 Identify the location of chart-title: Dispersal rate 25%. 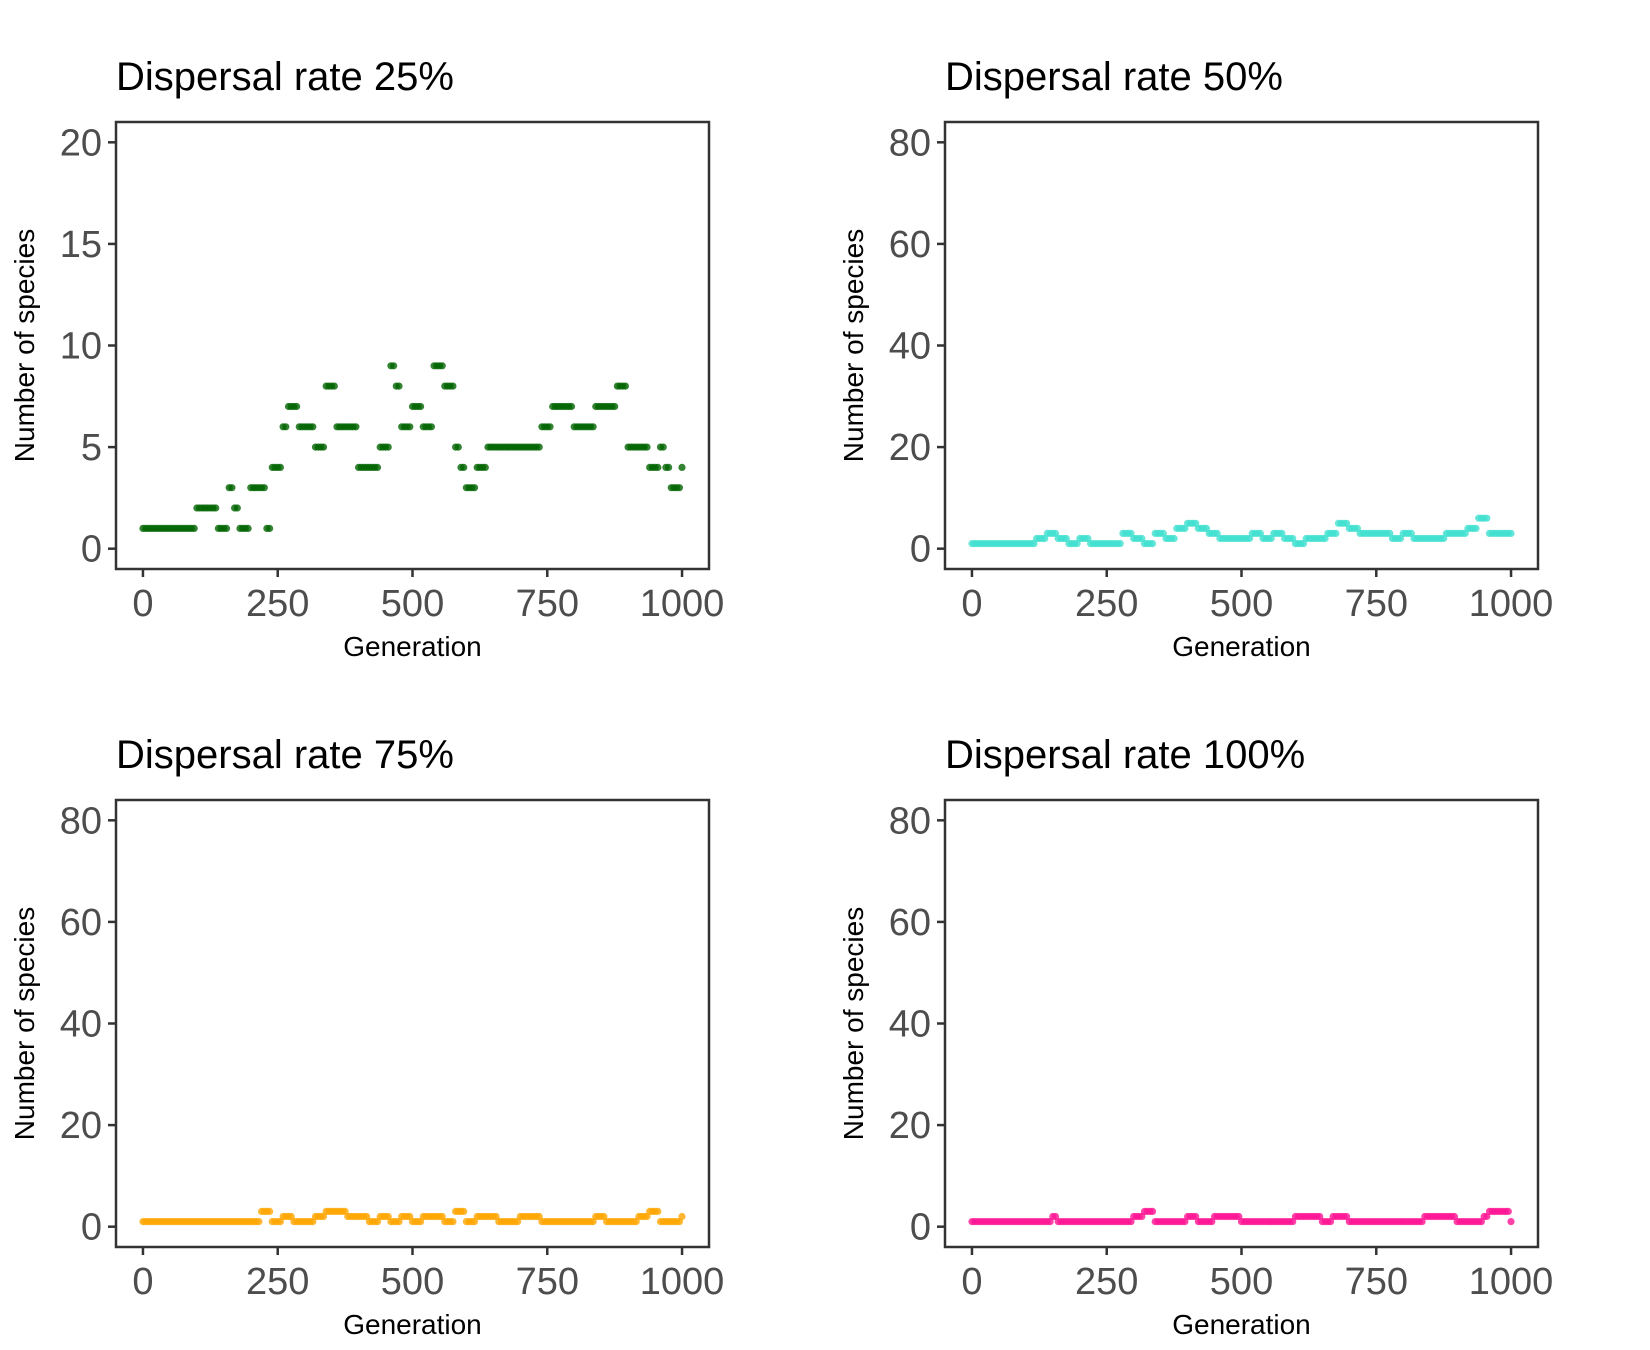
(285, 77).